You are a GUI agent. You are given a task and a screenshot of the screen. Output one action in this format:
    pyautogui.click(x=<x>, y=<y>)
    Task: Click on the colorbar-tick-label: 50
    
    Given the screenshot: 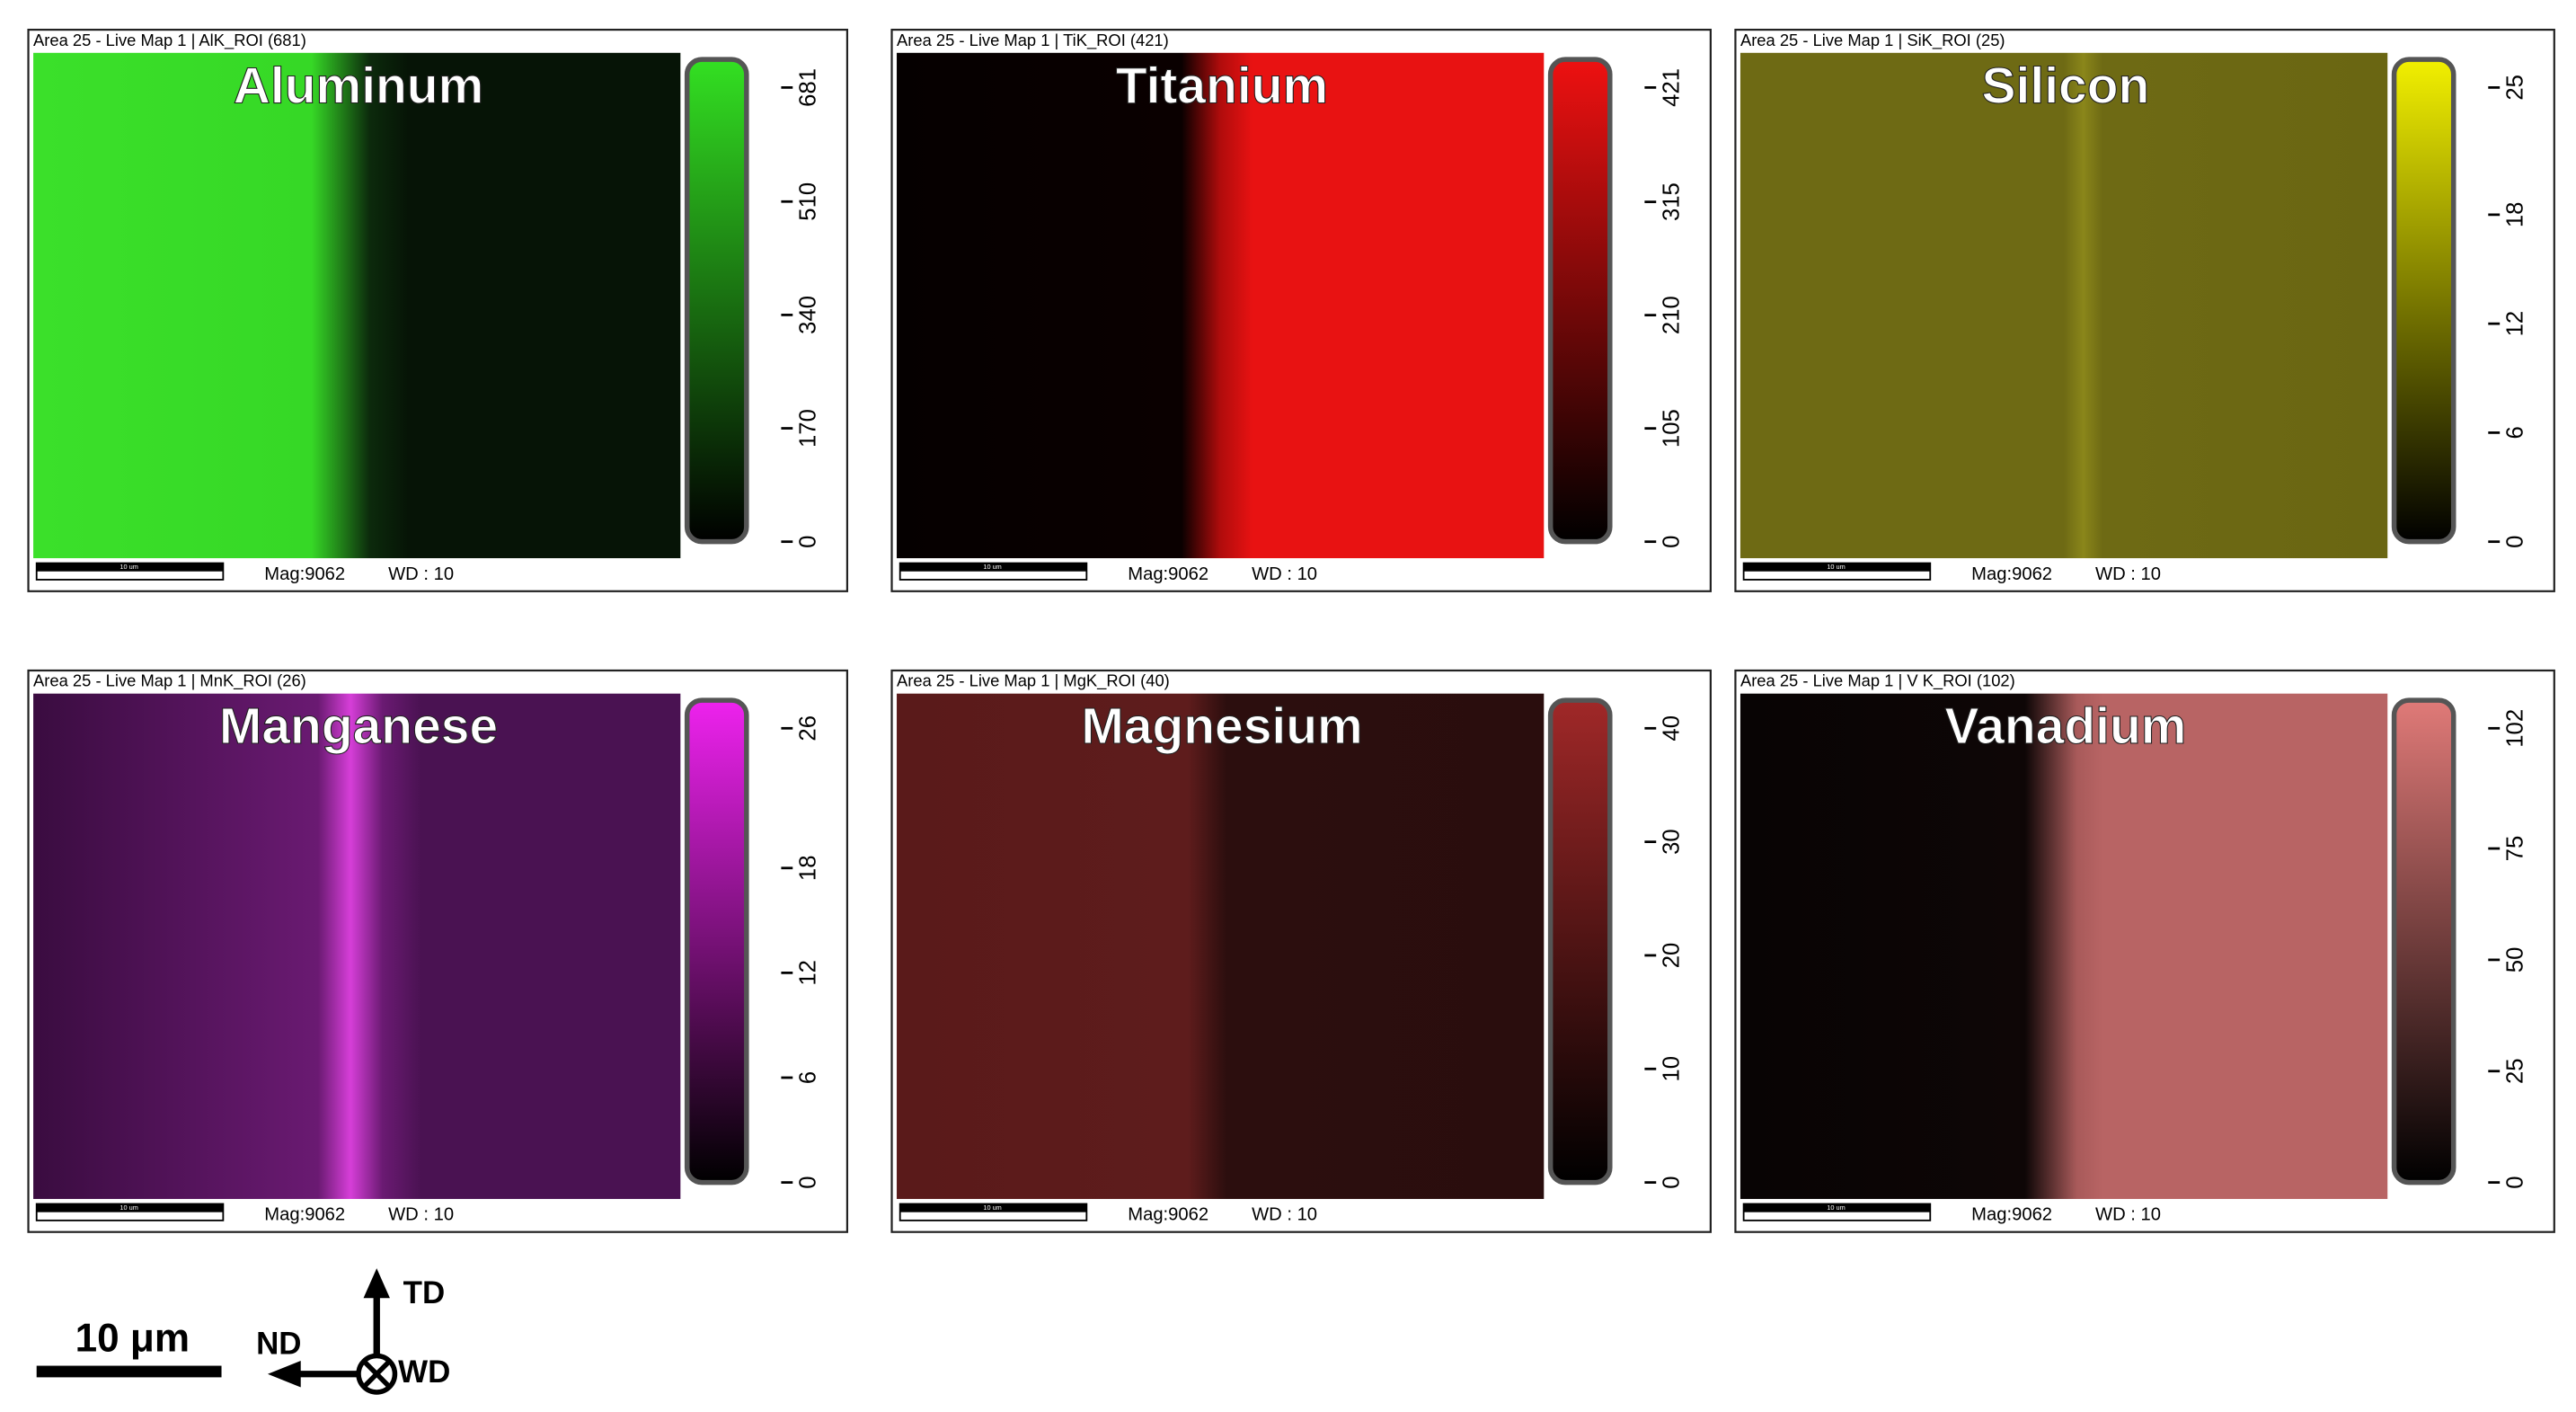 What is the action you would take?
    pyautogui.click(x=2514, y=960)
    